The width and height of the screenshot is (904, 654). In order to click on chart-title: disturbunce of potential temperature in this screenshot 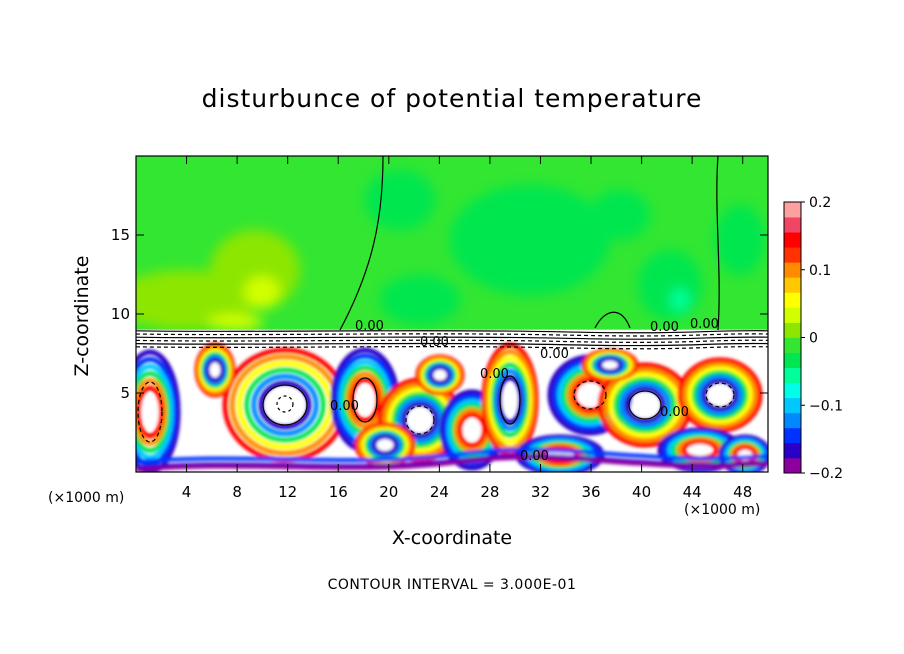, I will do `click(452, 98)`.